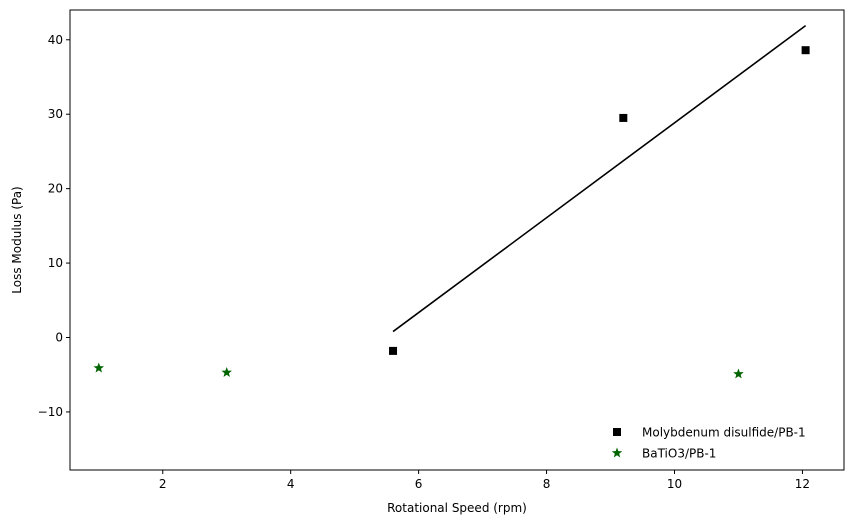 The height and width of the screenshot is (525, 853). What do you see at coordinates (802, 484) in the screenshot?
I see `x-tick-label: 12` at bounding box center [802, 484].